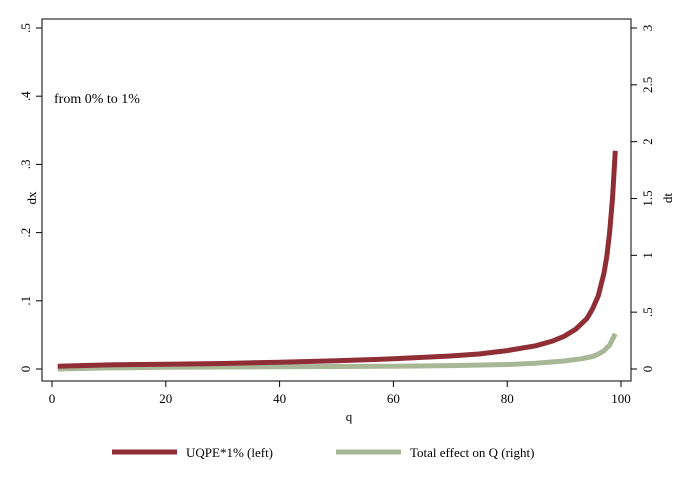 The height and width of the screenshot is (490, 700). What do you see at coordinates (229, 452) in the screenshot?
I see `legend-label-uqpe: UQPE*1% (left)` at bounding box center [229, 452].